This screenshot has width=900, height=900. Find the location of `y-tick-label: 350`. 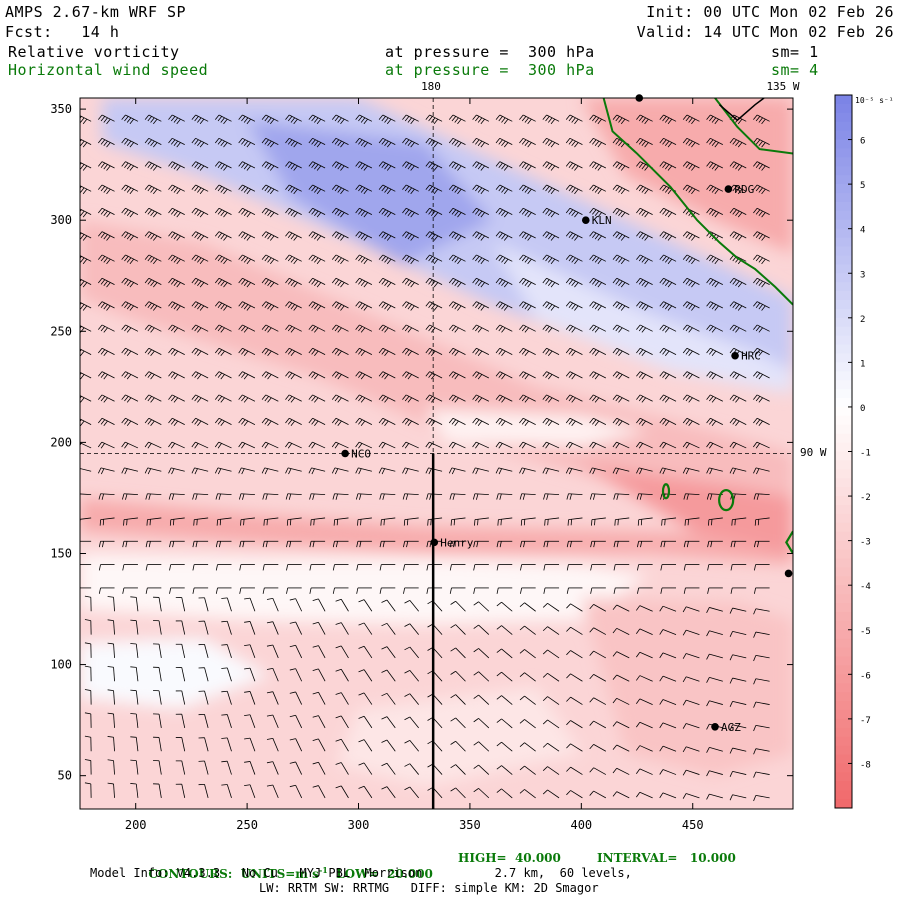

y-tick-label: 350 is located at coordinates (61, 109).